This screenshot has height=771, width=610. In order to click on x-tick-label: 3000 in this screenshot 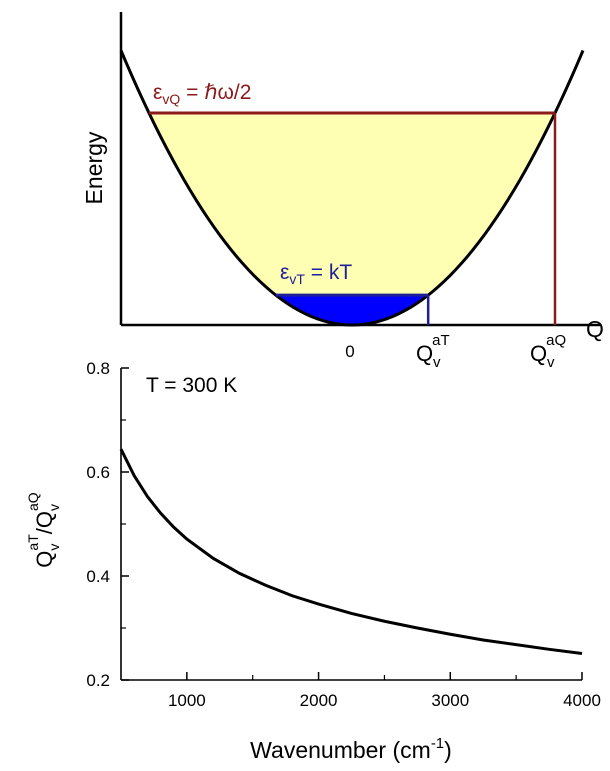, I will do `click(450, 700)`.